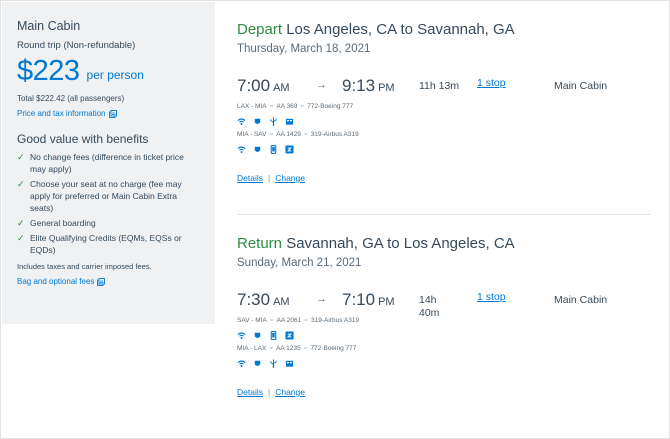 The height and width of the screenshot is (439, 670). Describe the element at coordinates (491, 83) in the screenshot. I see `depart-stops-link: 1 stop` at that location.